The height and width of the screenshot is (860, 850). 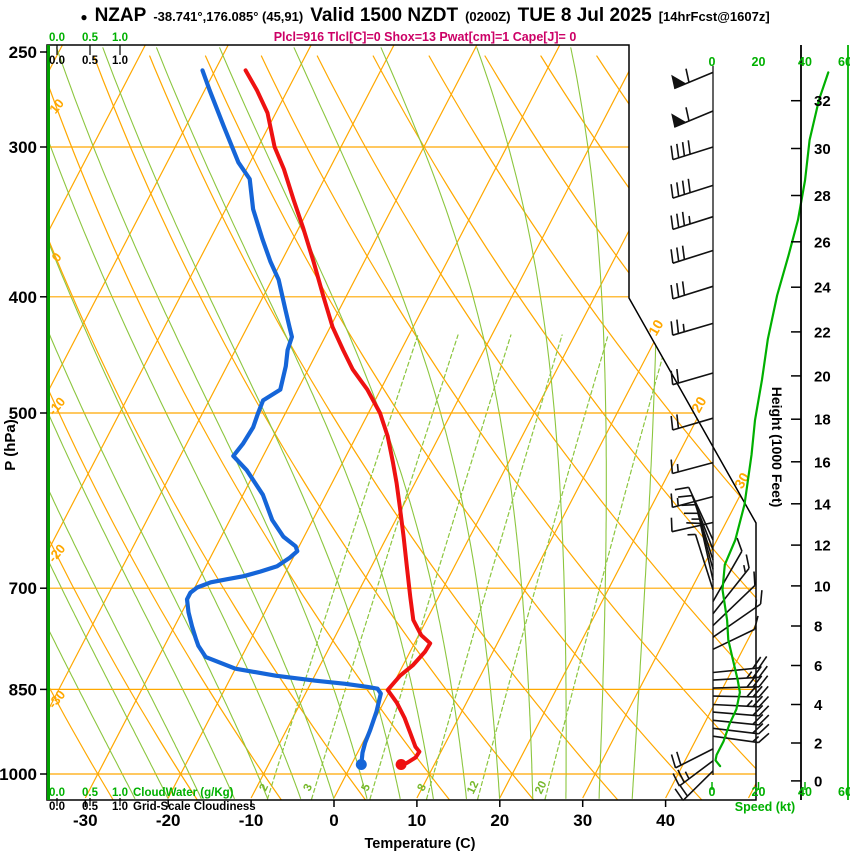 I want to click on surface-dewpoint-dot, so click(x=361, y=764).